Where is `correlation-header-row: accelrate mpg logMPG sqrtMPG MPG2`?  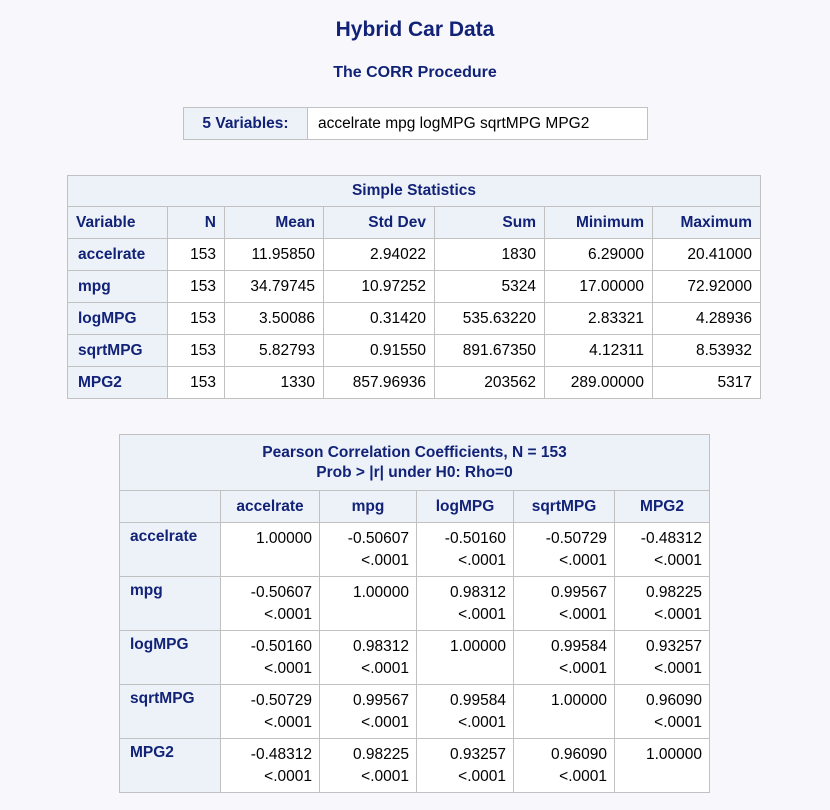 correlation-header-row: accelrate mpg logMPG sqrtMPG MPG2 is located at coordinates (414, 506).